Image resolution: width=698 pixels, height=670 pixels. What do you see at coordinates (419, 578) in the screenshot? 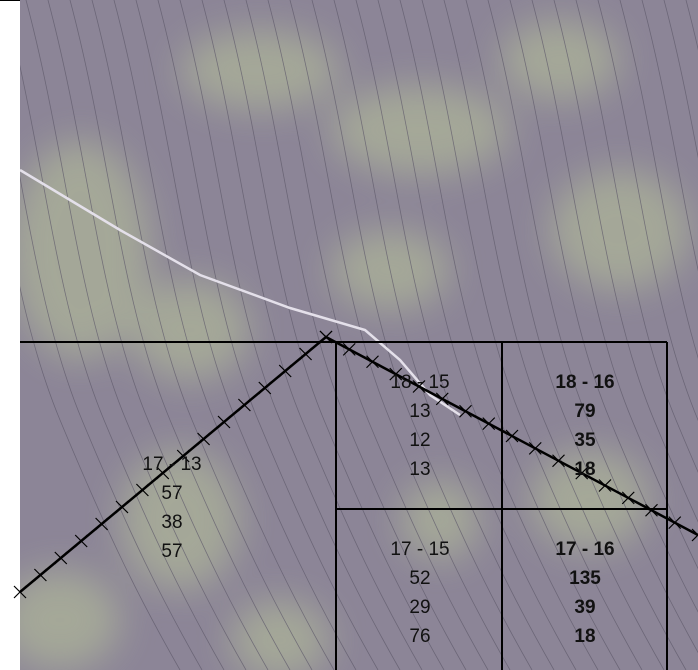
I see `parcel-label-line: 52` at bounding box center [419, 578].